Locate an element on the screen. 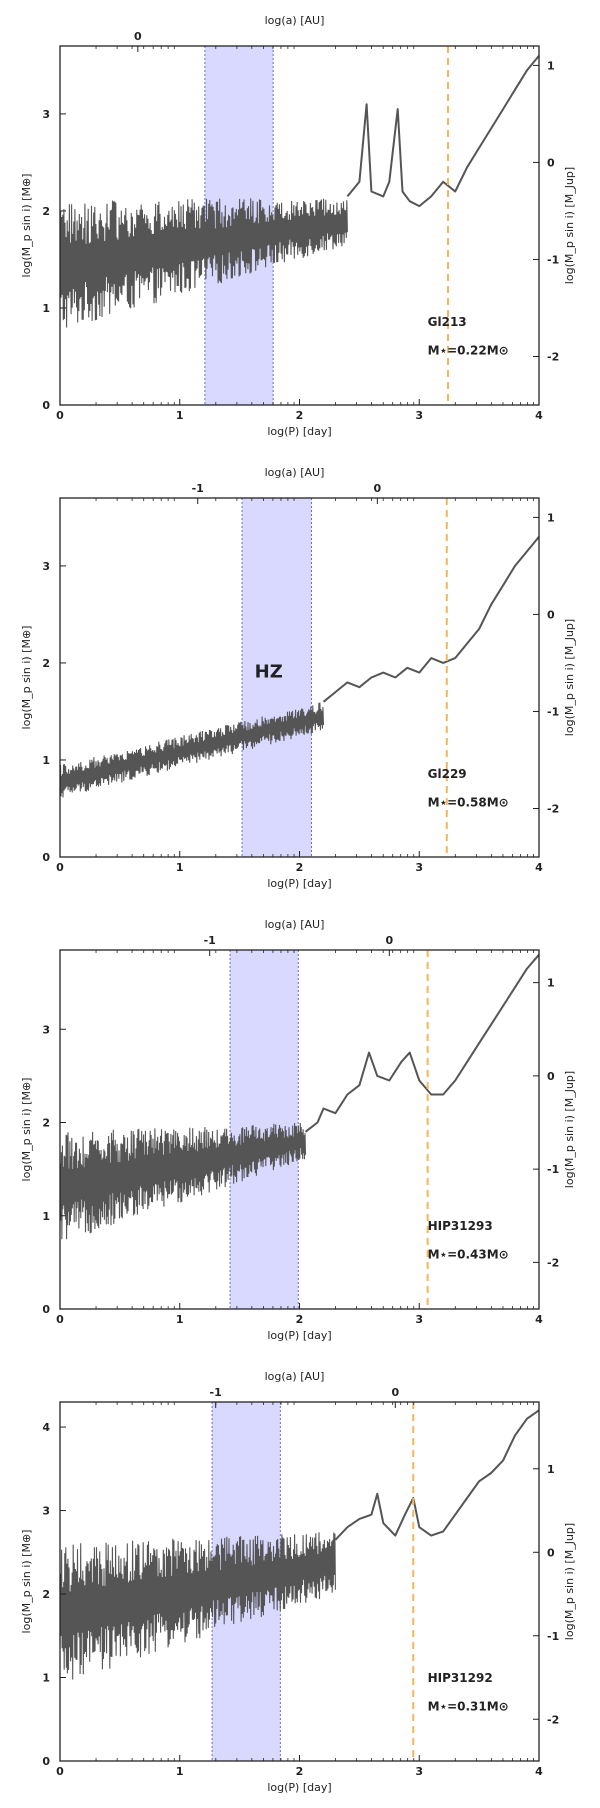  star-name: Gl229 is located at coordinates (447, 774).